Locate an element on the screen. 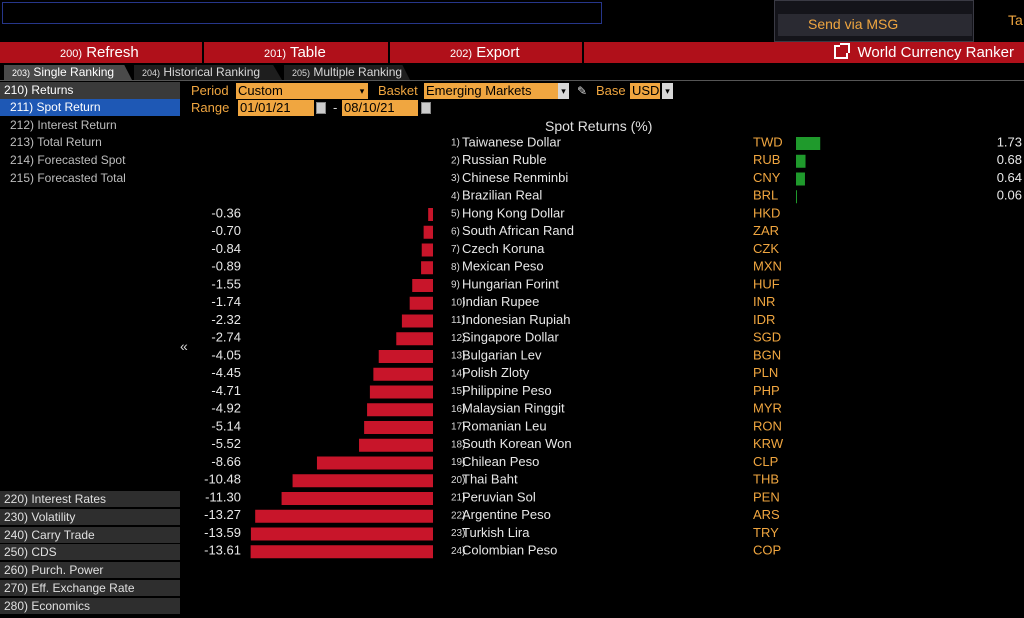 The image size is (1024, 618). rank-label: 5) is located at coordinates (455, 214).